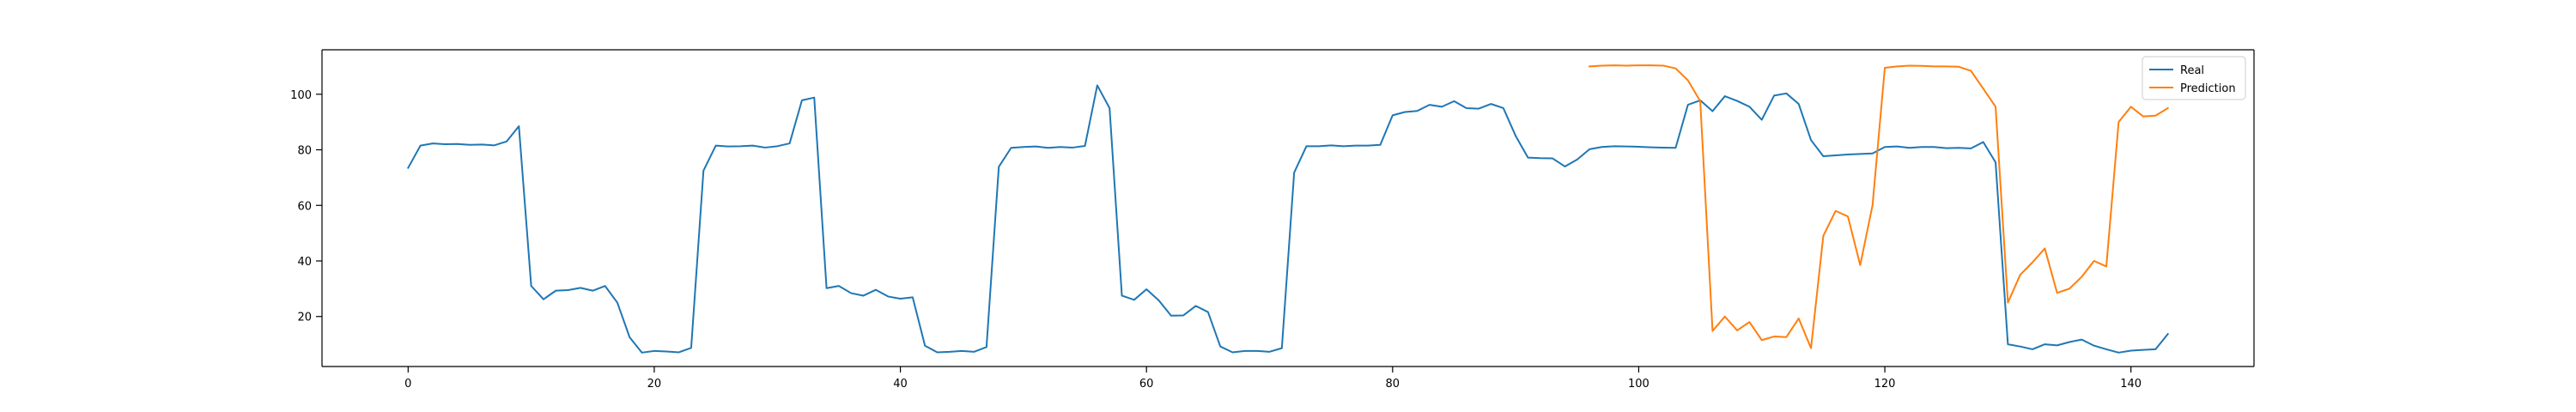 The image size is (2576, 412). What do you see at coordinates (2208, 88) in the screenshot?
I see `legend-label-prediction: Prediction` at bounding box center [2208, 88].